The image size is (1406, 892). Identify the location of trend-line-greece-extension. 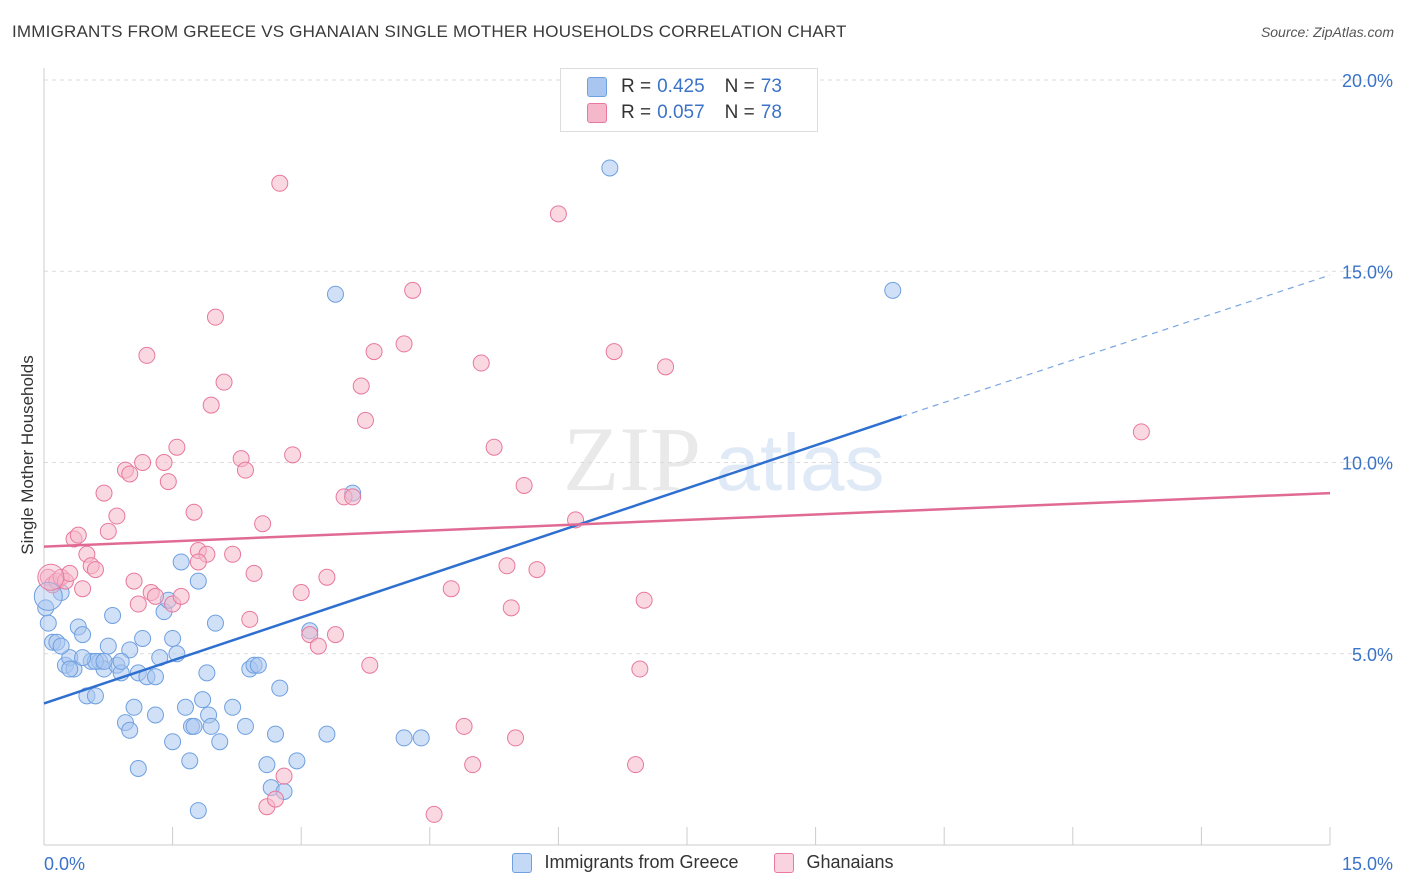
(1116, 346).